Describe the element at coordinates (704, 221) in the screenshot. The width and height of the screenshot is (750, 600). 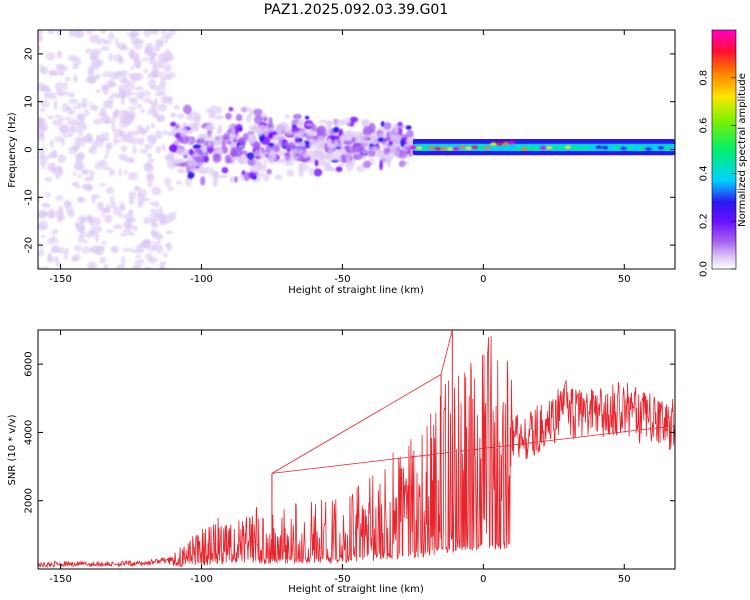
I see `colorbar-tick-label: 0.2` at that location.